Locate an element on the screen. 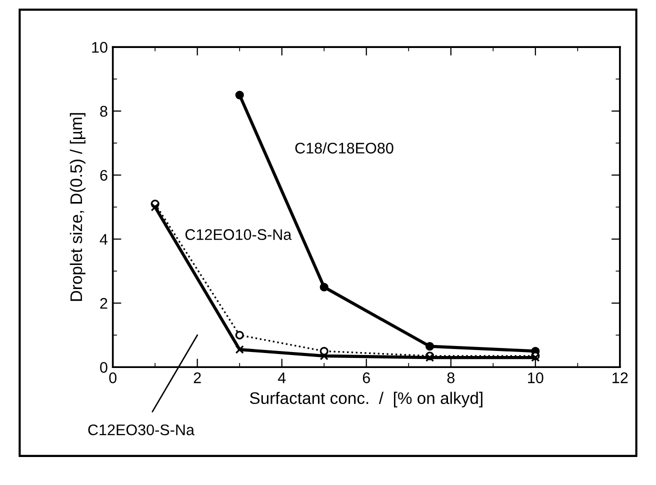  x-tick-label: 12 is located at coordinates (620, 378).